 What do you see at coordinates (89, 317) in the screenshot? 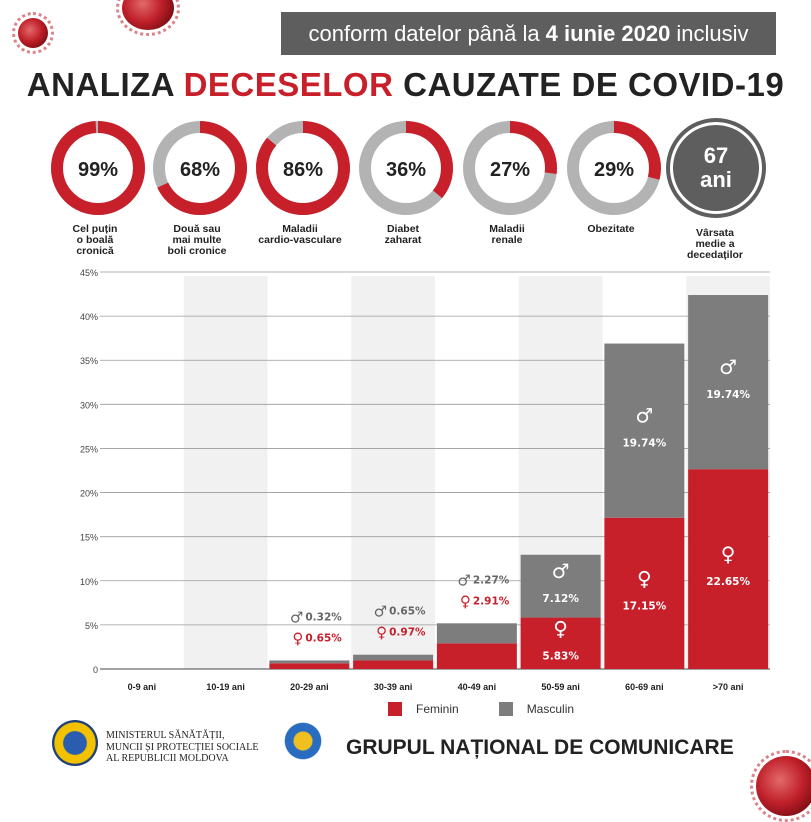
I see `y-tick-label: 40%` at bounding box center [89, 317].